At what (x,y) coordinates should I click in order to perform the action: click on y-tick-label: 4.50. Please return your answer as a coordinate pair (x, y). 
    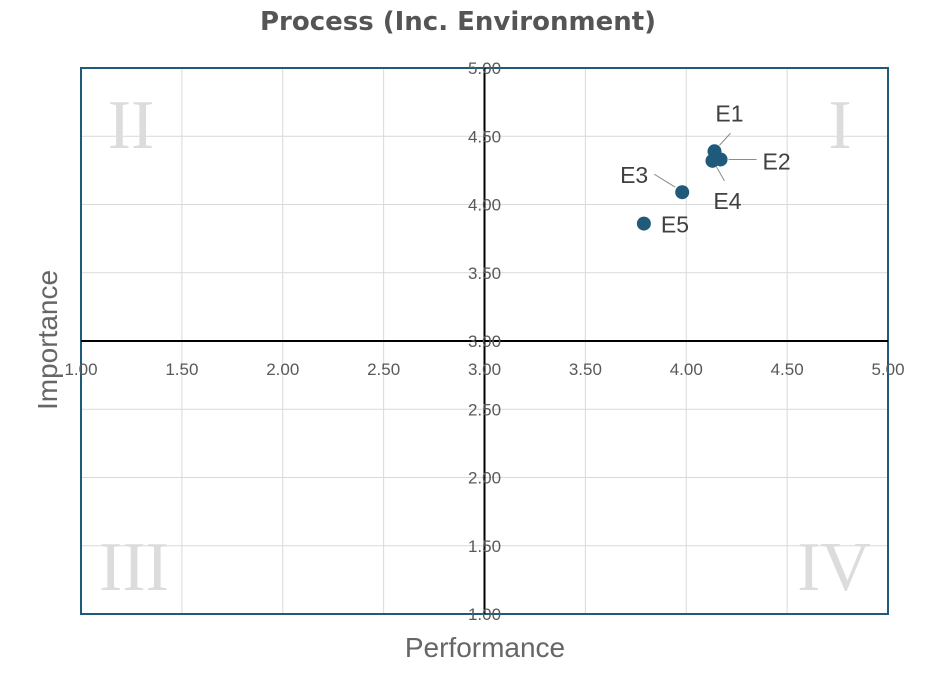
    Looking at the image, I should click on (484, 136).